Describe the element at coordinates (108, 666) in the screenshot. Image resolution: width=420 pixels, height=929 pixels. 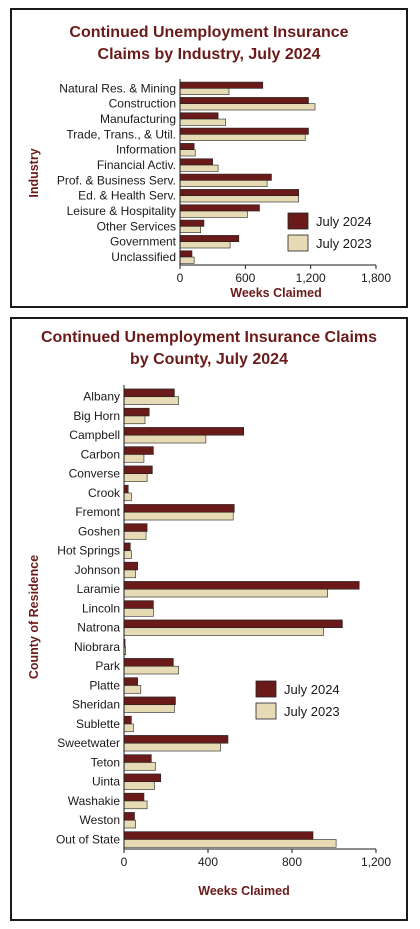
I see `category-label-park: Park` at that location.